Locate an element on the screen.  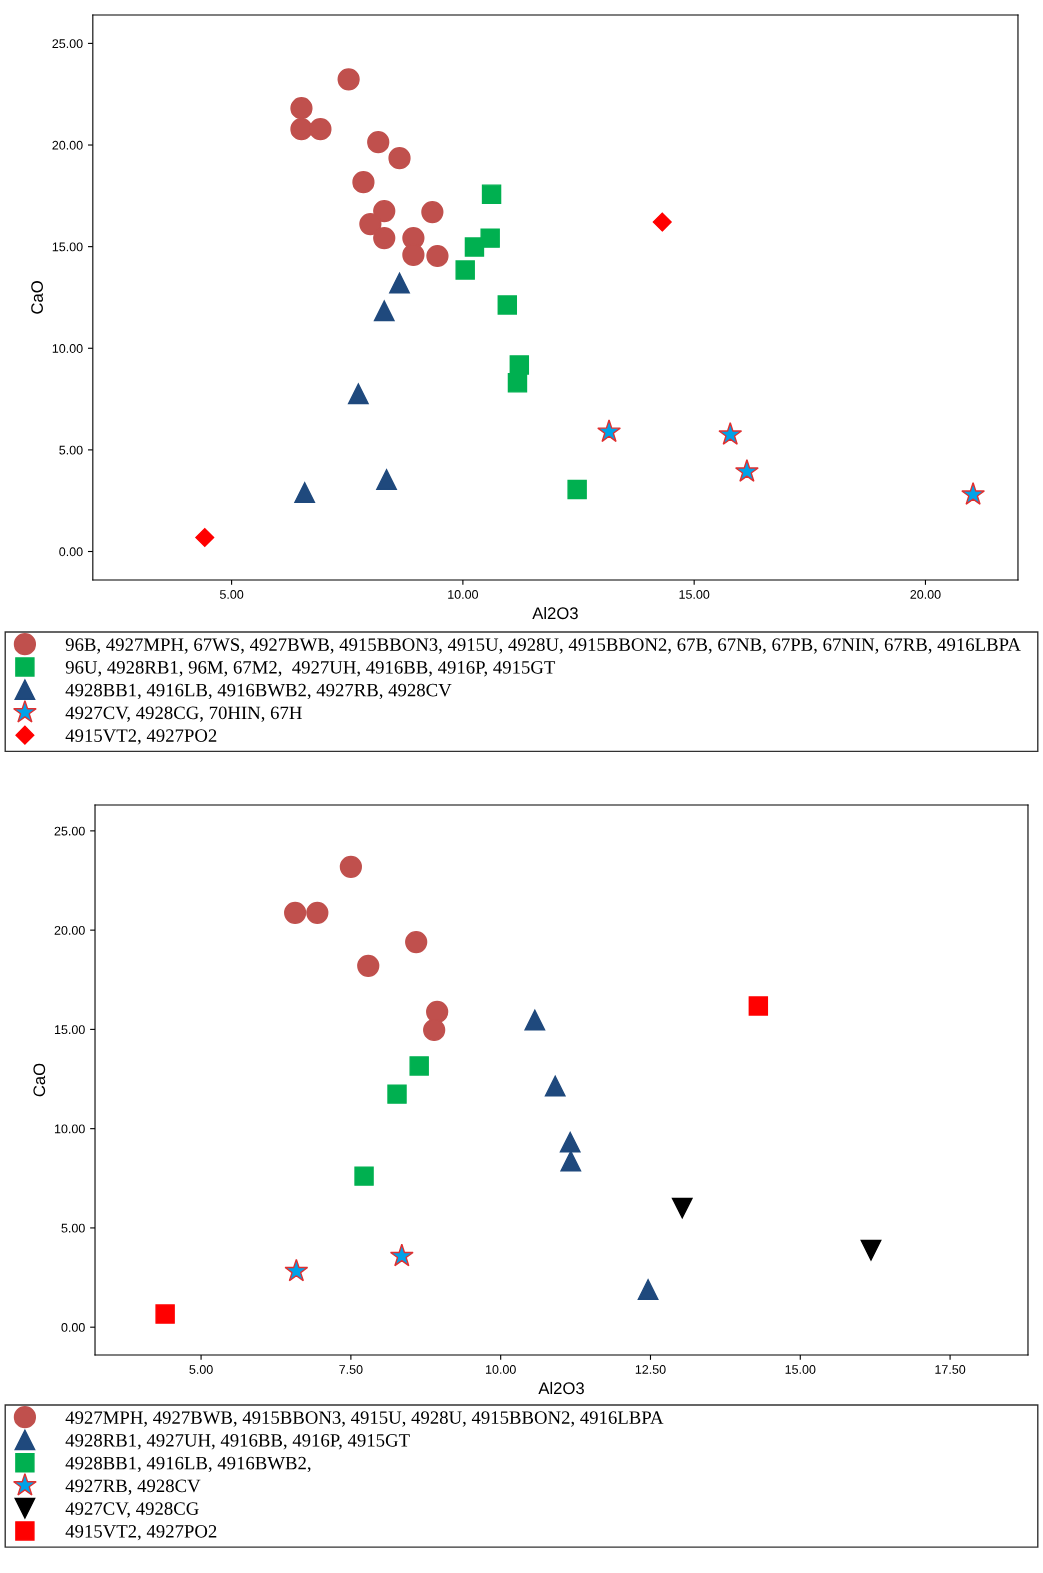
x-tick-label: 20.00 is located at coordinates (925, 594).